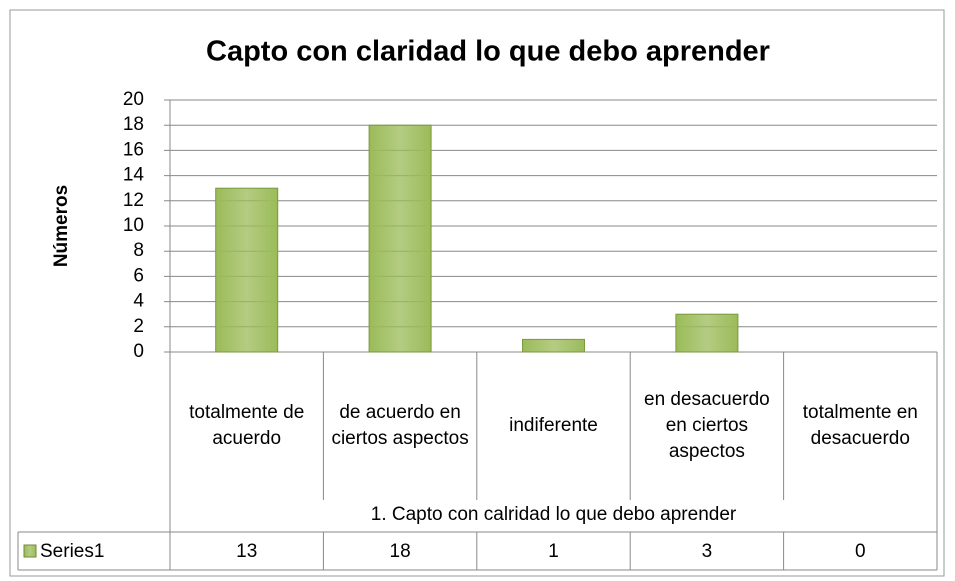 The image size is (955, 581). What do you see at coordinates (138, 301) in the screenshot?
I see `y-tick-label: 4` at bounding box center [138, 301].